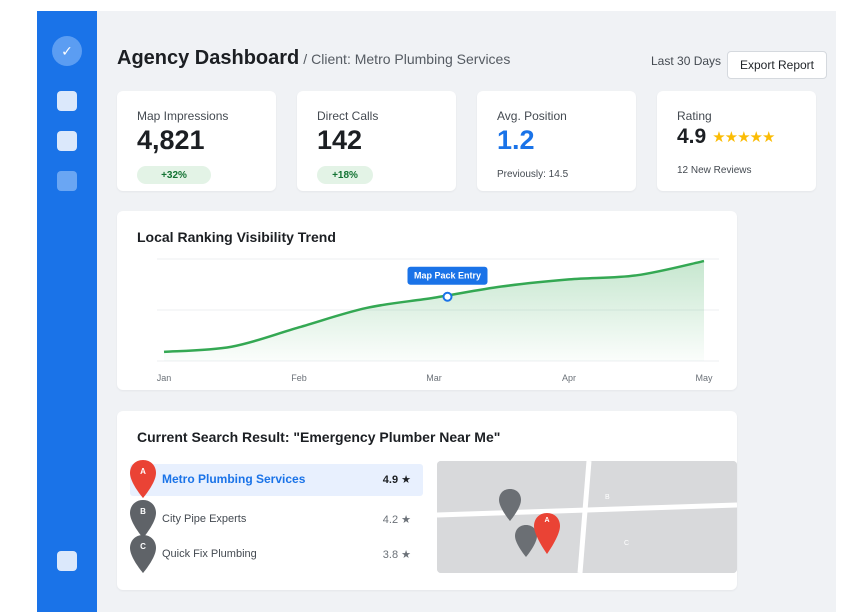 Image resolution: width=850 pixels, height=612 pixels. I want to click on check-icon: ✓, so click(67, 51).